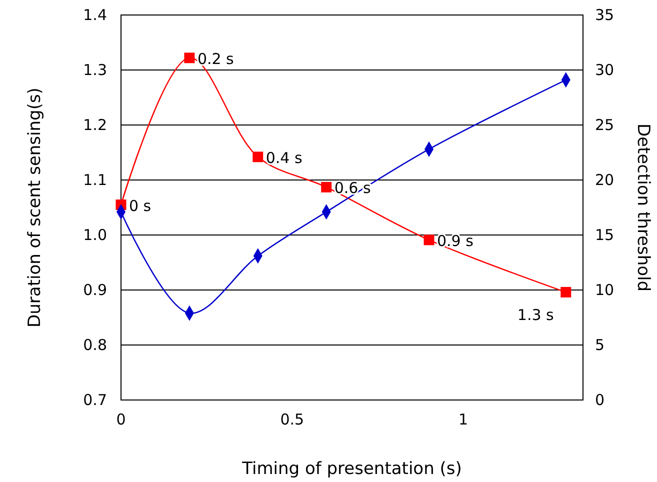  I want to click on annotation: 0 s, so click(140, 205).